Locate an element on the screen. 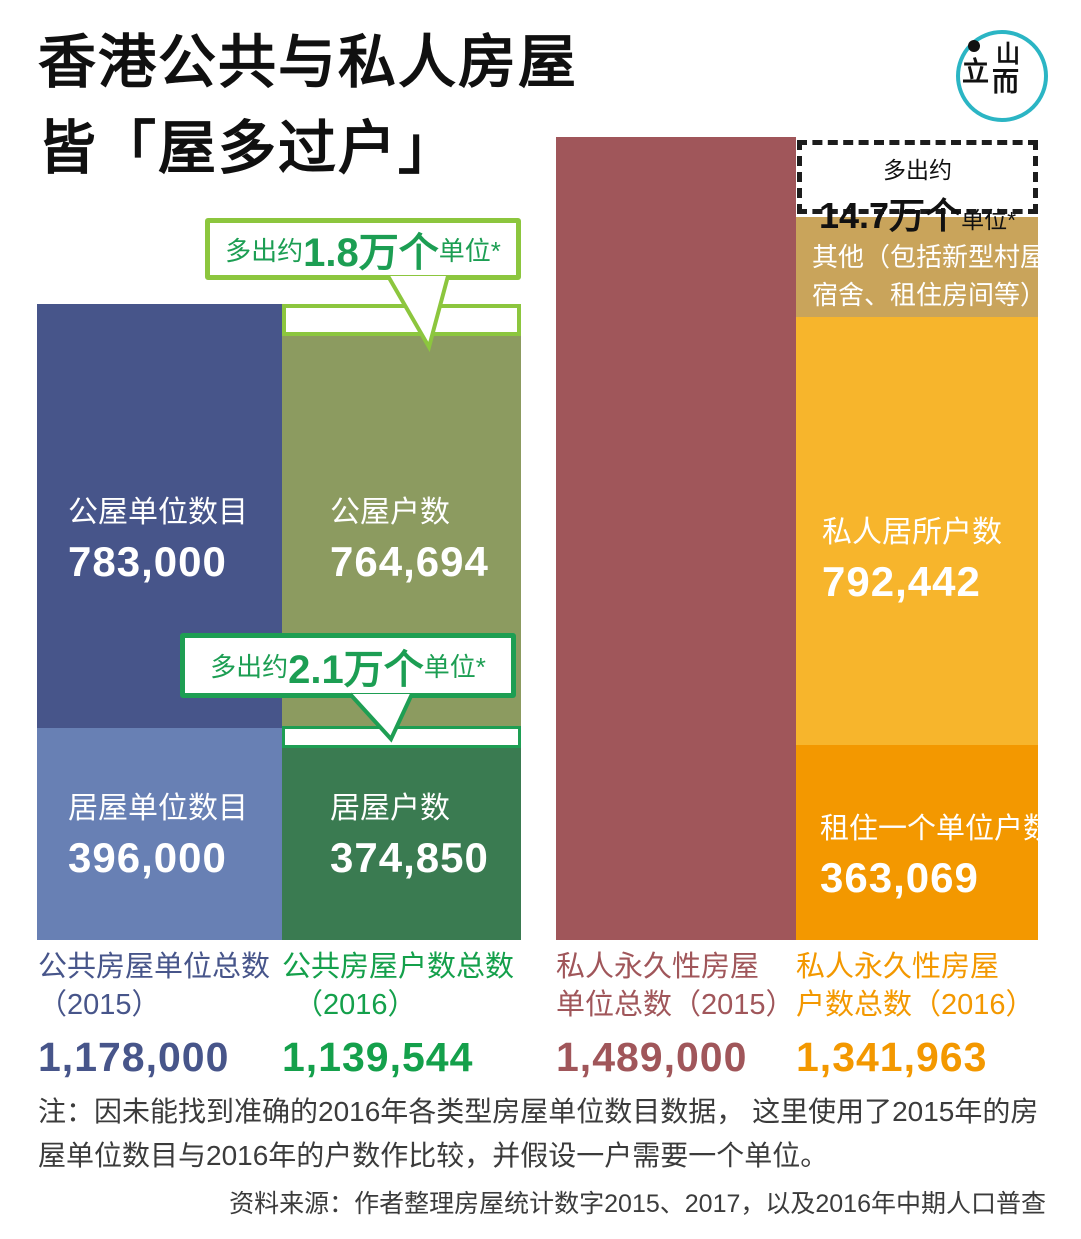  data-source: 资料来源：作者整理房屋统计数字2015、2017，以及2016年中期人口普查 is located at coordinates (637, 1204).